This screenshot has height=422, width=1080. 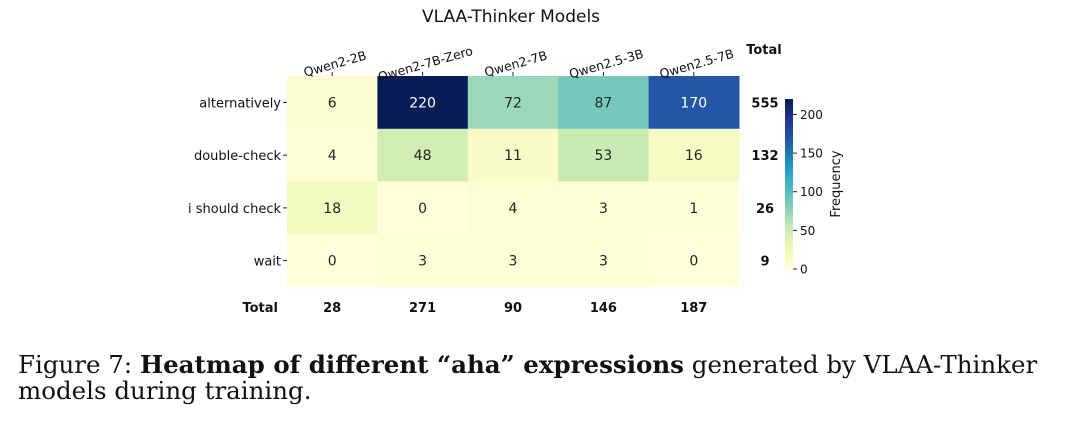 What do you see at coordinates (765, 209) in the screenshot?
I see `row-total-value: 26` at bounding box center [765, 209].